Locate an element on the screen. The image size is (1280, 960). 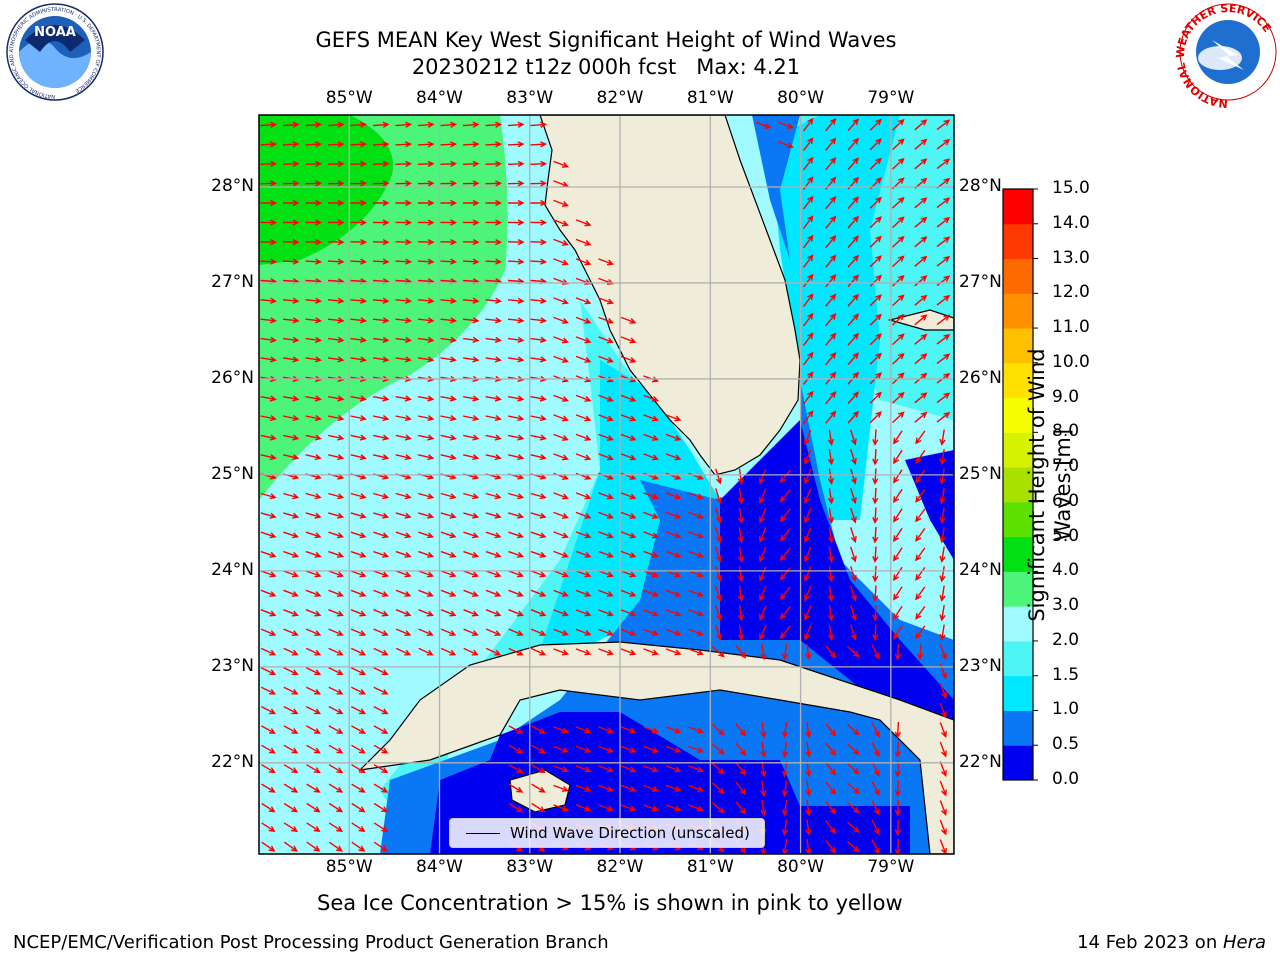
lat-label-left: 28°N is located at coordinates (232, 185).